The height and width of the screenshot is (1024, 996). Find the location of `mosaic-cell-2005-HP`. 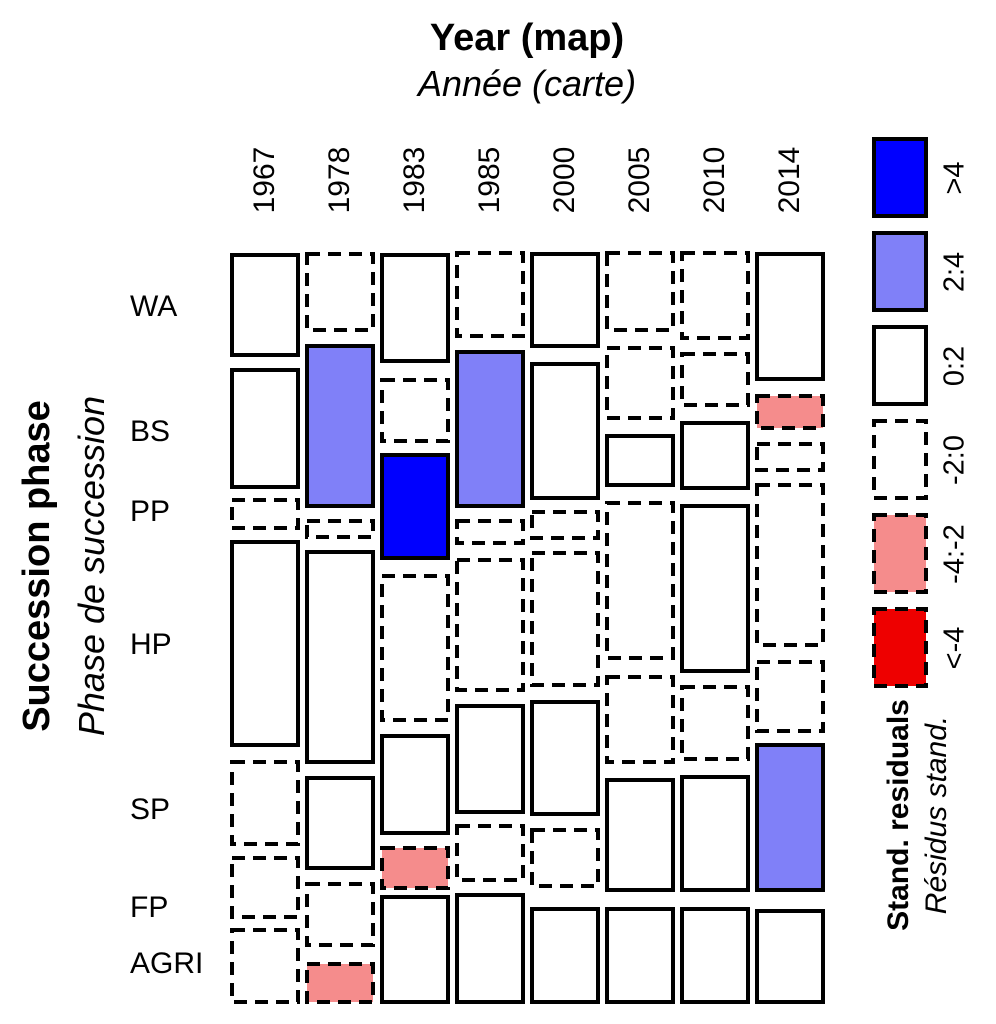

mosaic-cell-2005-HP is located at coordinates (640, 580).